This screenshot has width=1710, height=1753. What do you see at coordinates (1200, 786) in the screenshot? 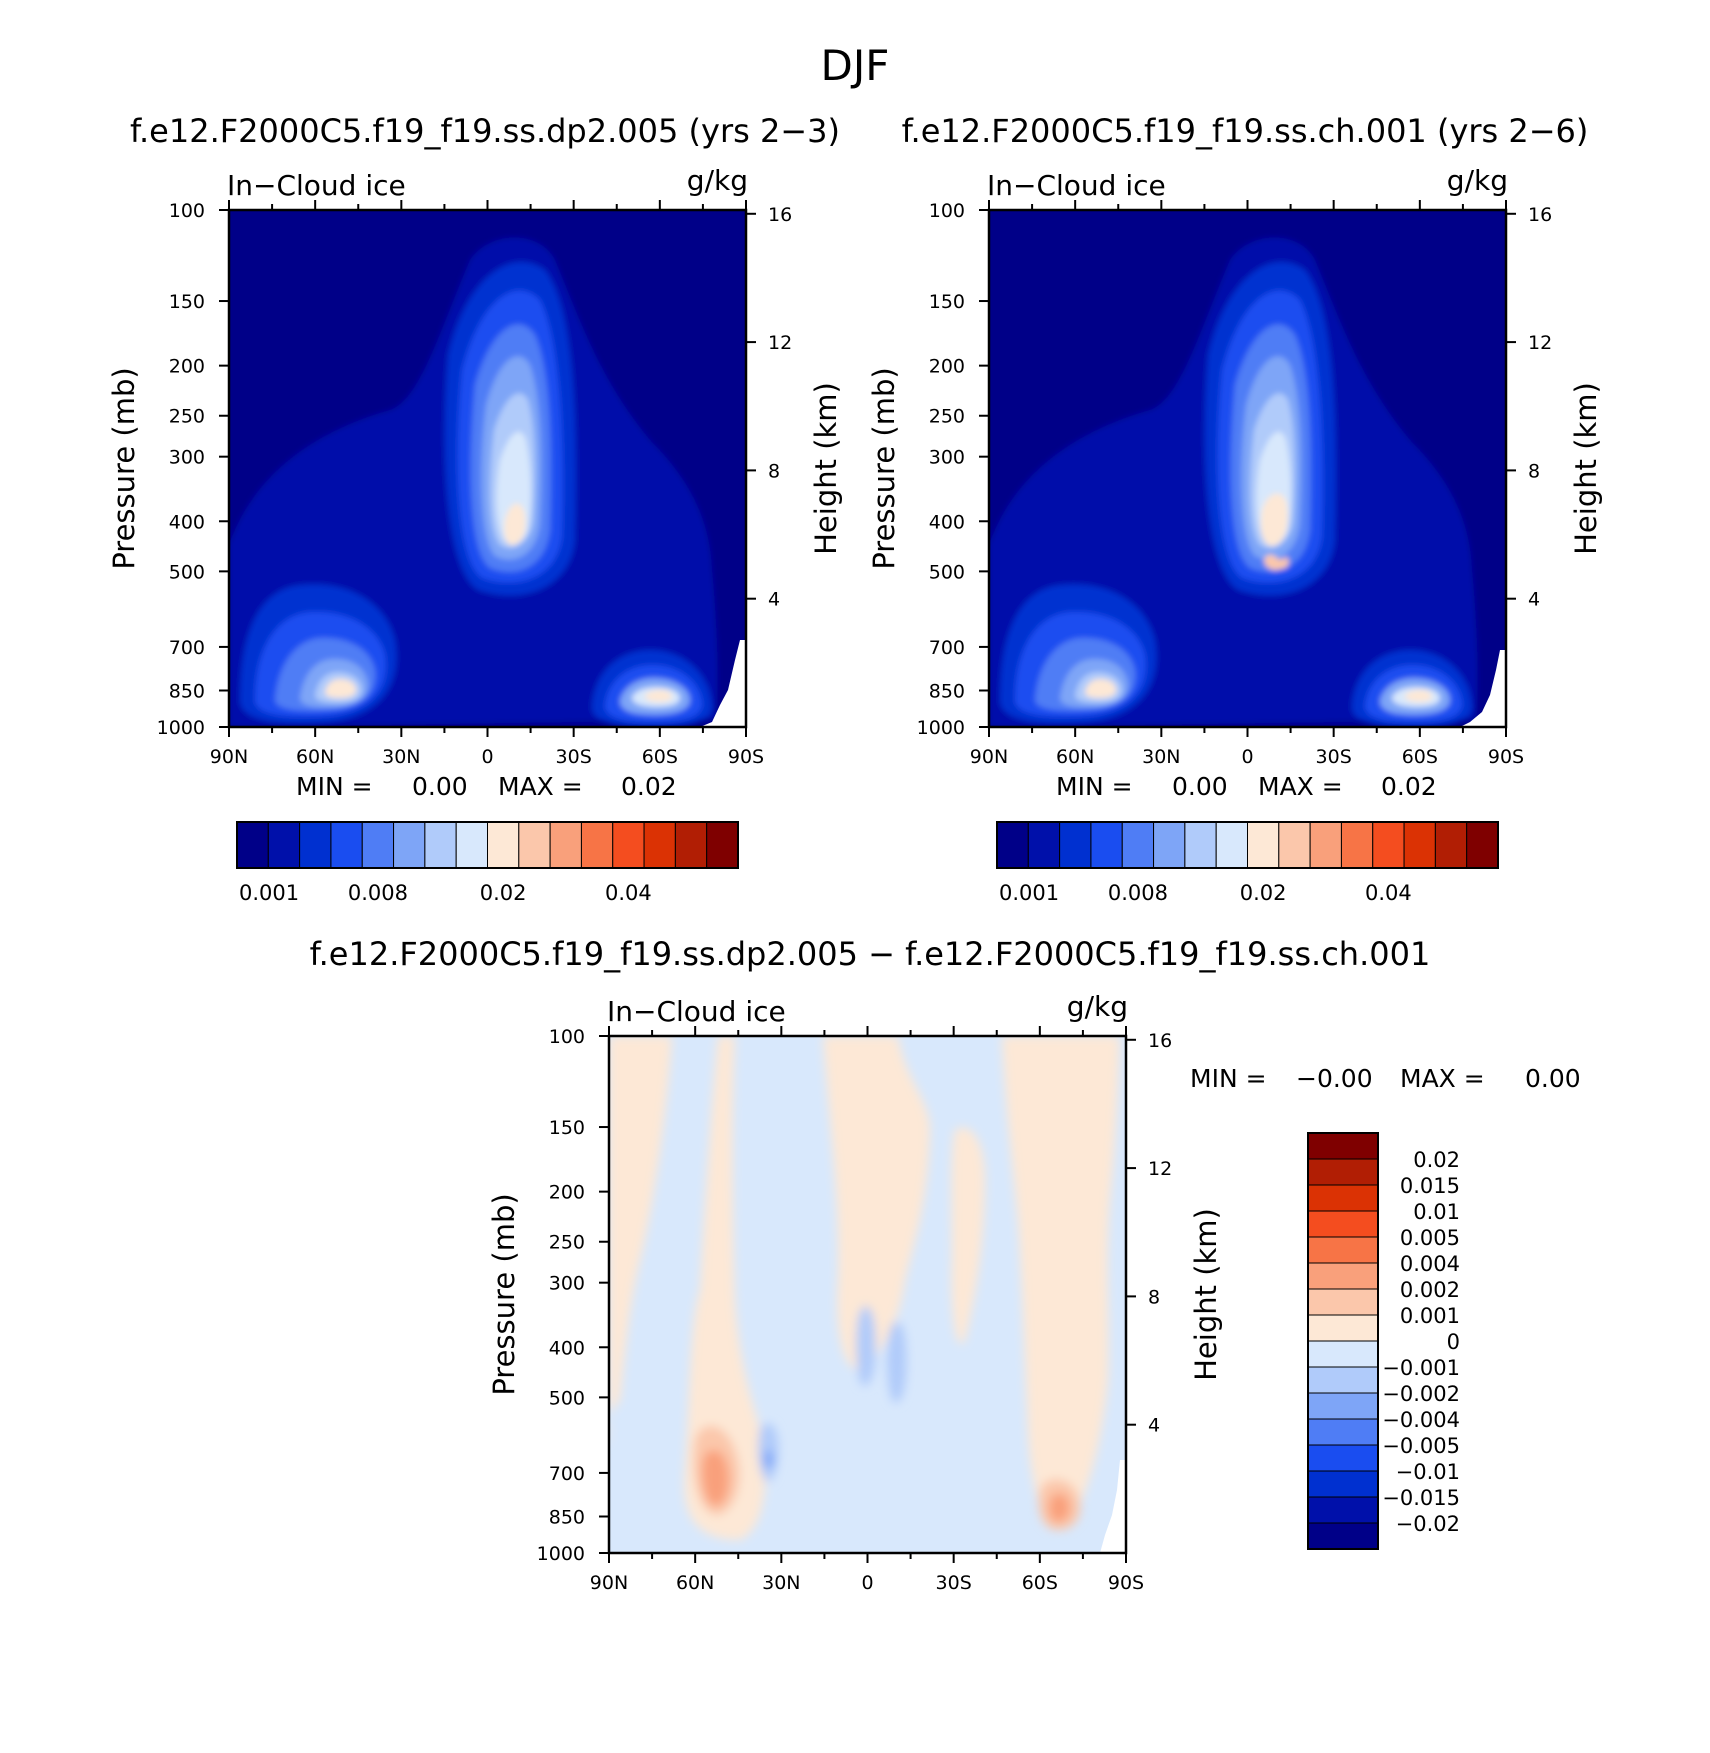
I see `panel-ch-min-value: 0.00` at bounding box center [1200, 786].